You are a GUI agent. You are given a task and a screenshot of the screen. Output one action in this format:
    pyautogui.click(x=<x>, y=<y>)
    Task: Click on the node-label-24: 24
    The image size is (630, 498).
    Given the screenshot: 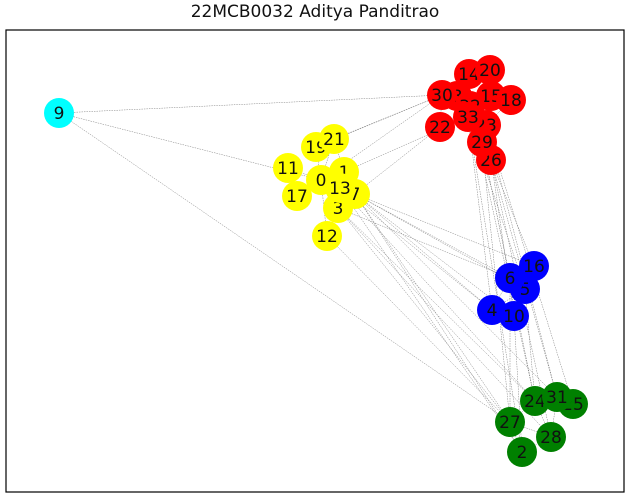 What is the action you would take?
    pyautogui.click(x=535, y=402)
    